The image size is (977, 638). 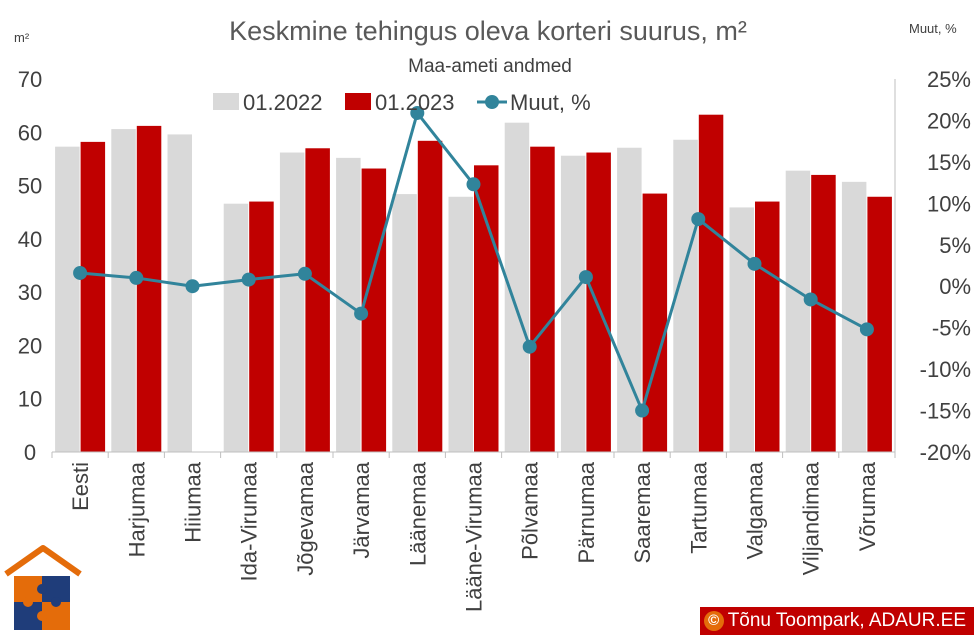 I want to click on bar-01.2023-Viljandimaa, so click(x=823, y=313).